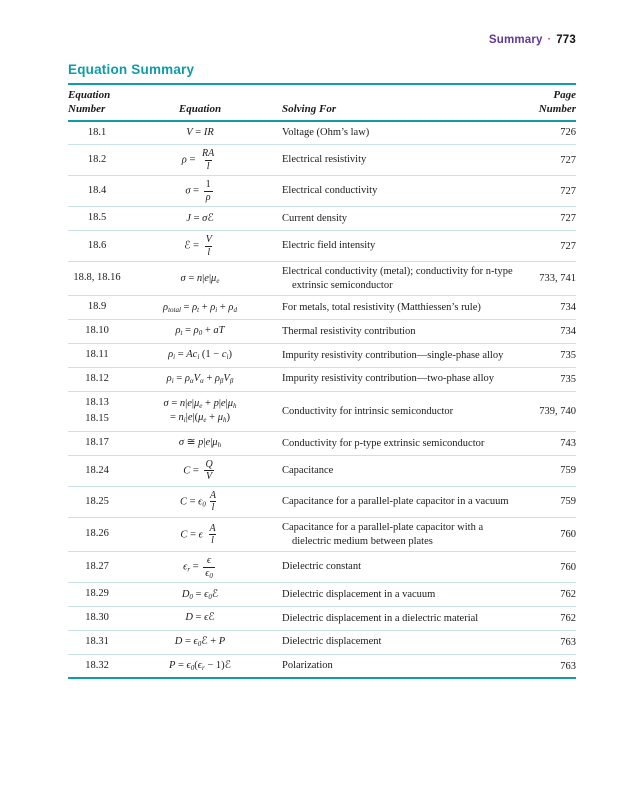 This screenshot has width=638, height=800. I want to click on equation-number-cell: 18.4, so click(97, 190).